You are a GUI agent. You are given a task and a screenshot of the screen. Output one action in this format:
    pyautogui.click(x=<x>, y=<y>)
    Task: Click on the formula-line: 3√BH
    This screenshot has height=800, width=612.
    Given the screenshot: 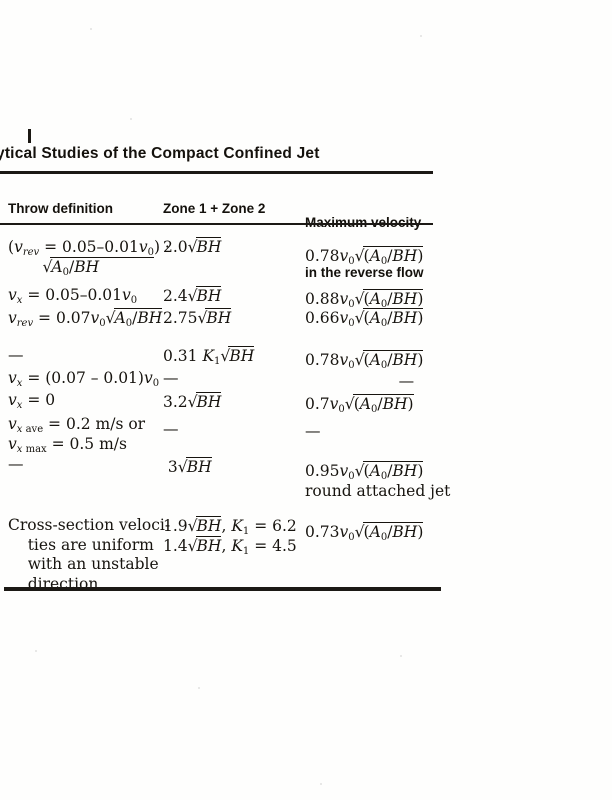 What is the action you would take?
    pyautogui.click(x=187, y=466)
    